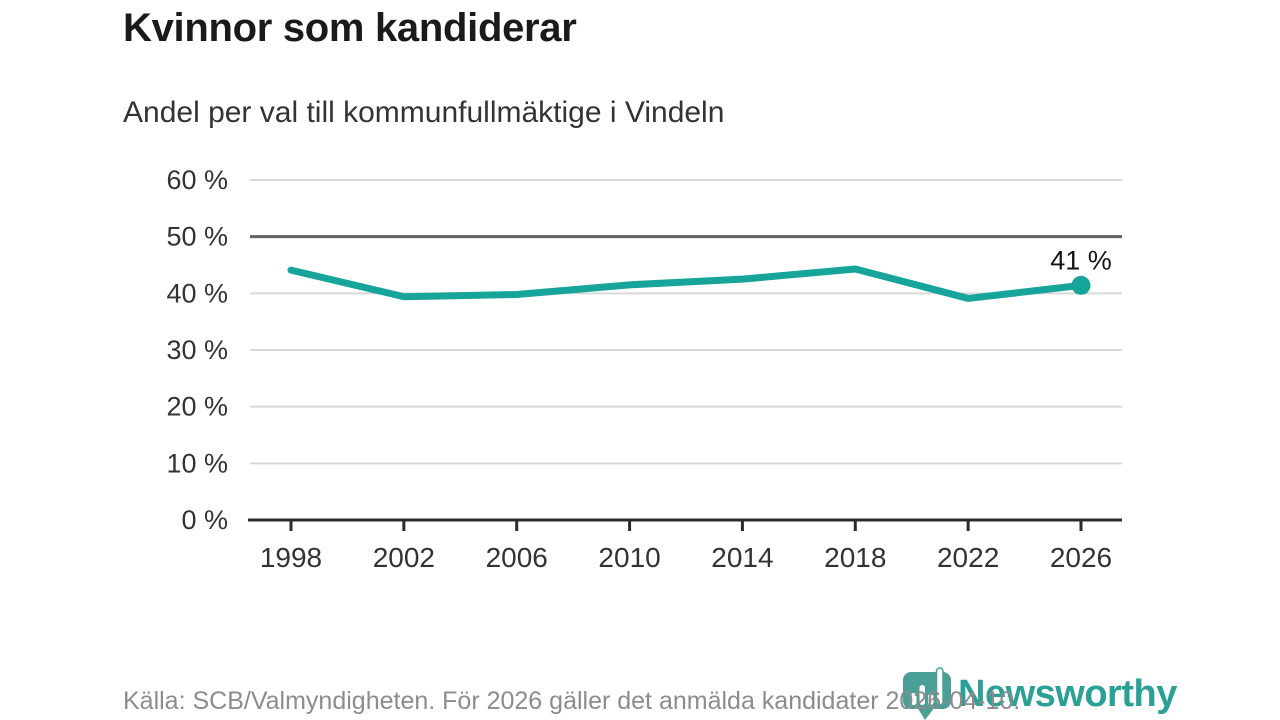 Image resolution: width=1280 pixels, height=720 pixels. Describe the element at coordinates (197, 463) in the screenshot. I see `y-tick-label: 10 %` at that location.